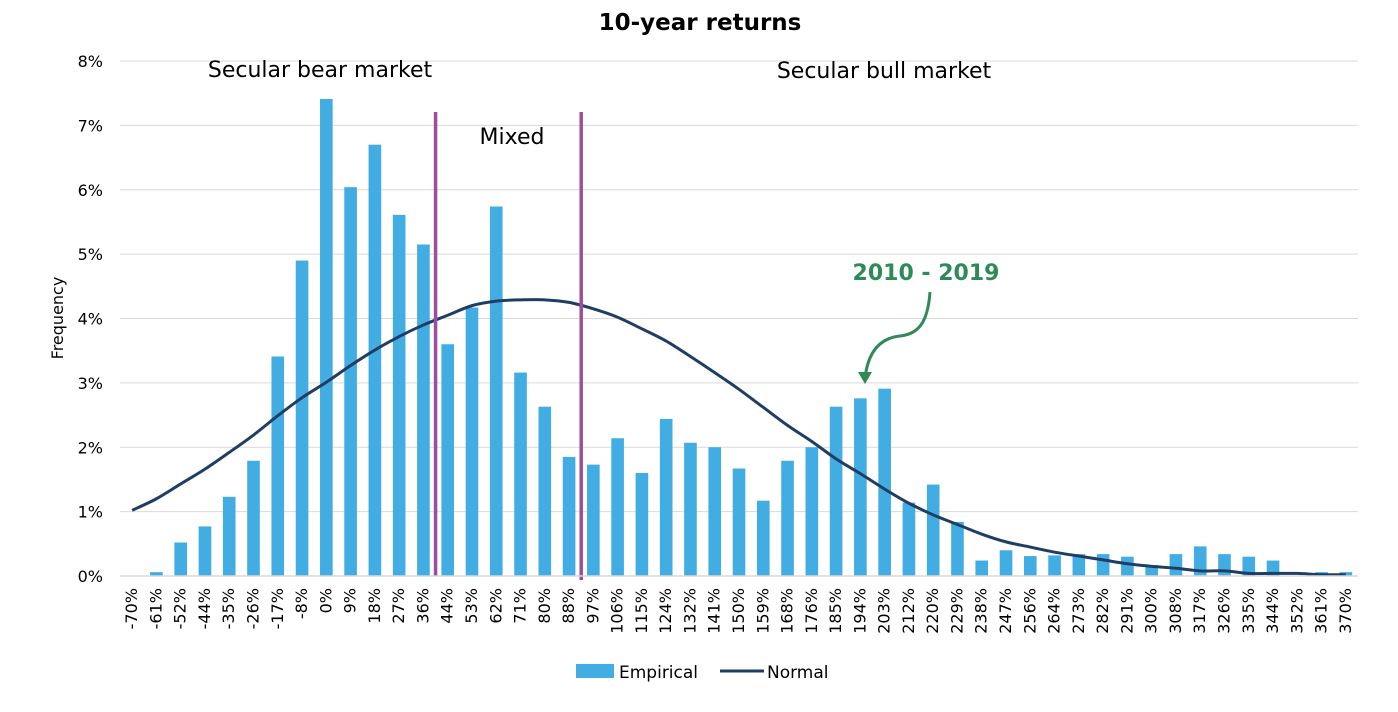 Image resolution: width=1398 pixels, height=712 pixels. Describe the element at coordinates (798, 673) in the screenshot. I see `legend-label-normal: Normal` at that location.